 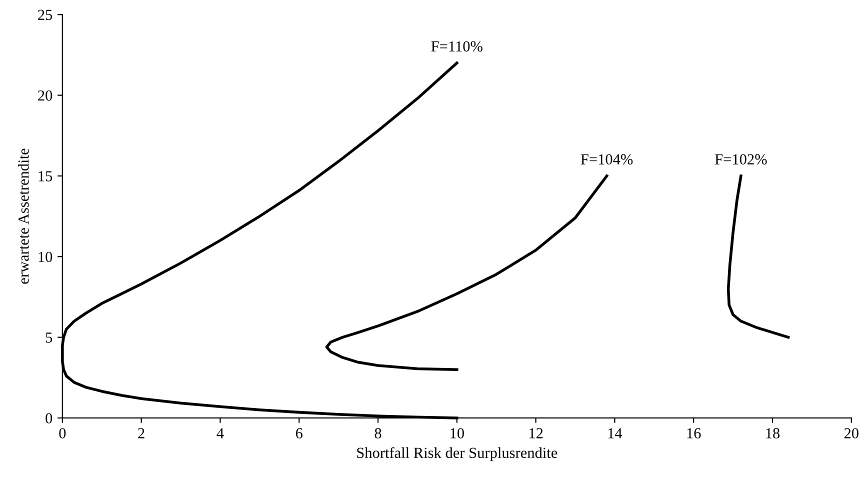 What do you see at coordinates (741, 159) in the screenshot?
I see `annotation: F=102%` at bounding box center [741, 159].